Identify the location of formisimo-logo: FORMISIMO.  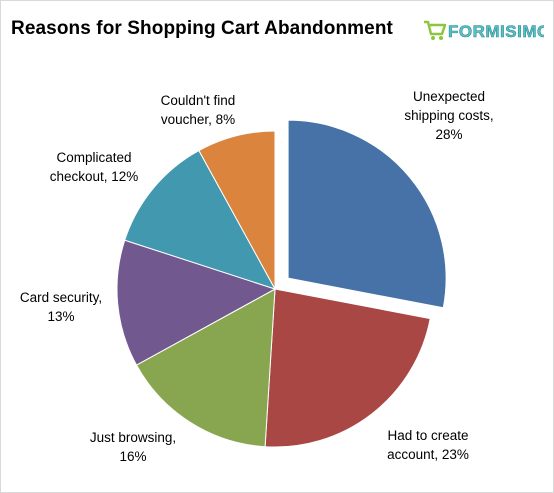
(484, 30).